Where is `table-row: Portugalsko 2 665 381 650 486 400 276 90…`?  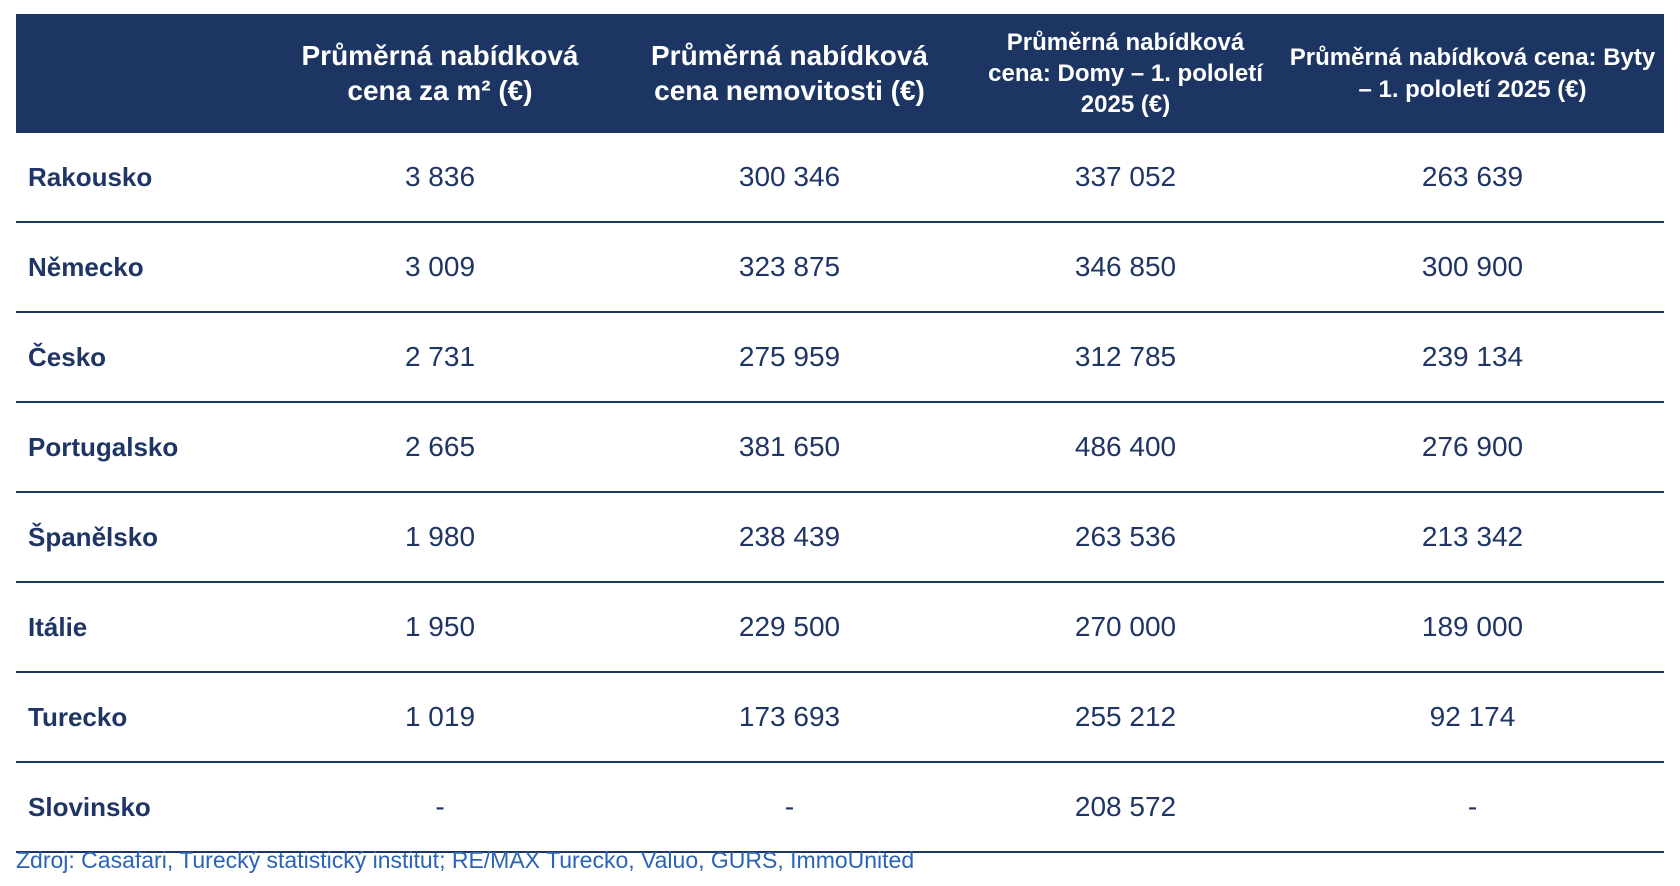 table-row: Portugalsko 2 665 381 650 486 400 276 90… is located at coordinates (840, 447).